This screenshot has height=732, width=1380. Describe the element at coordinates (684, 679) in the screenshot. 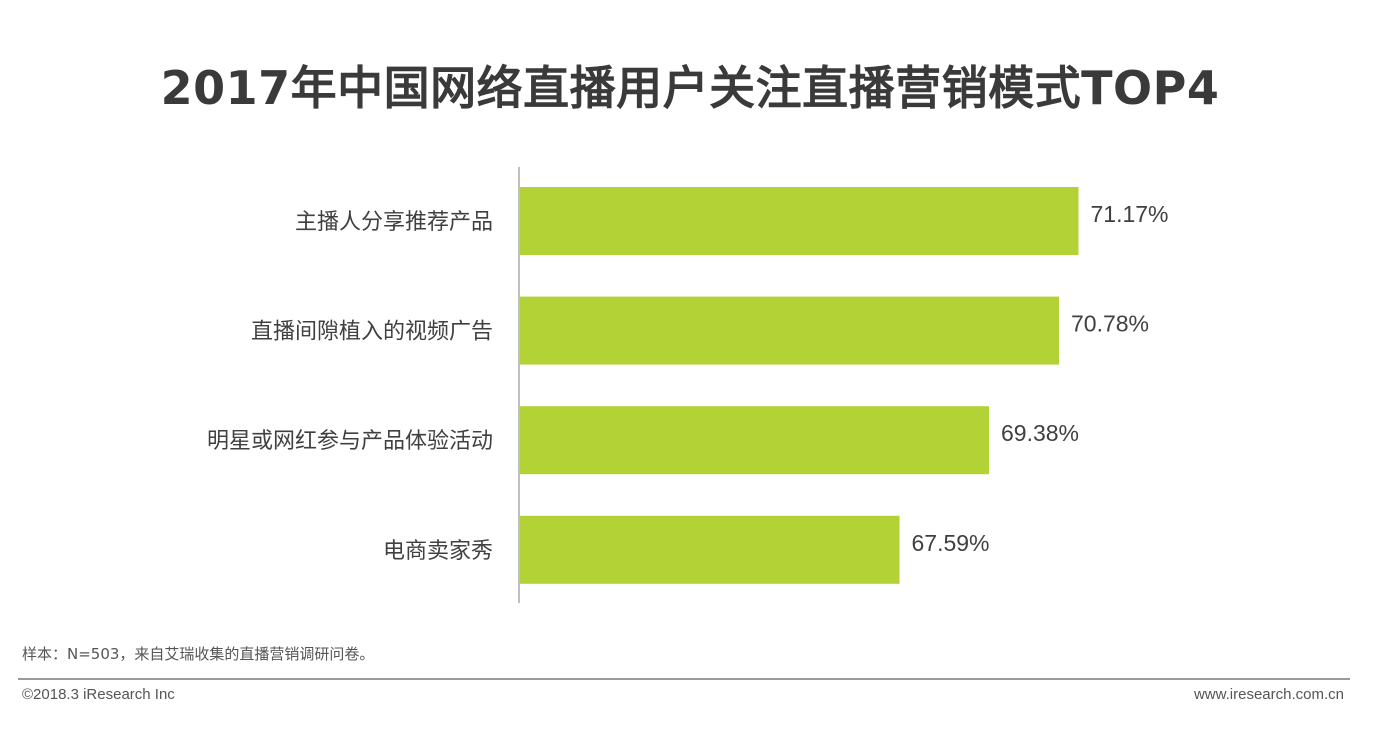

I see `footer-divider` at that location.